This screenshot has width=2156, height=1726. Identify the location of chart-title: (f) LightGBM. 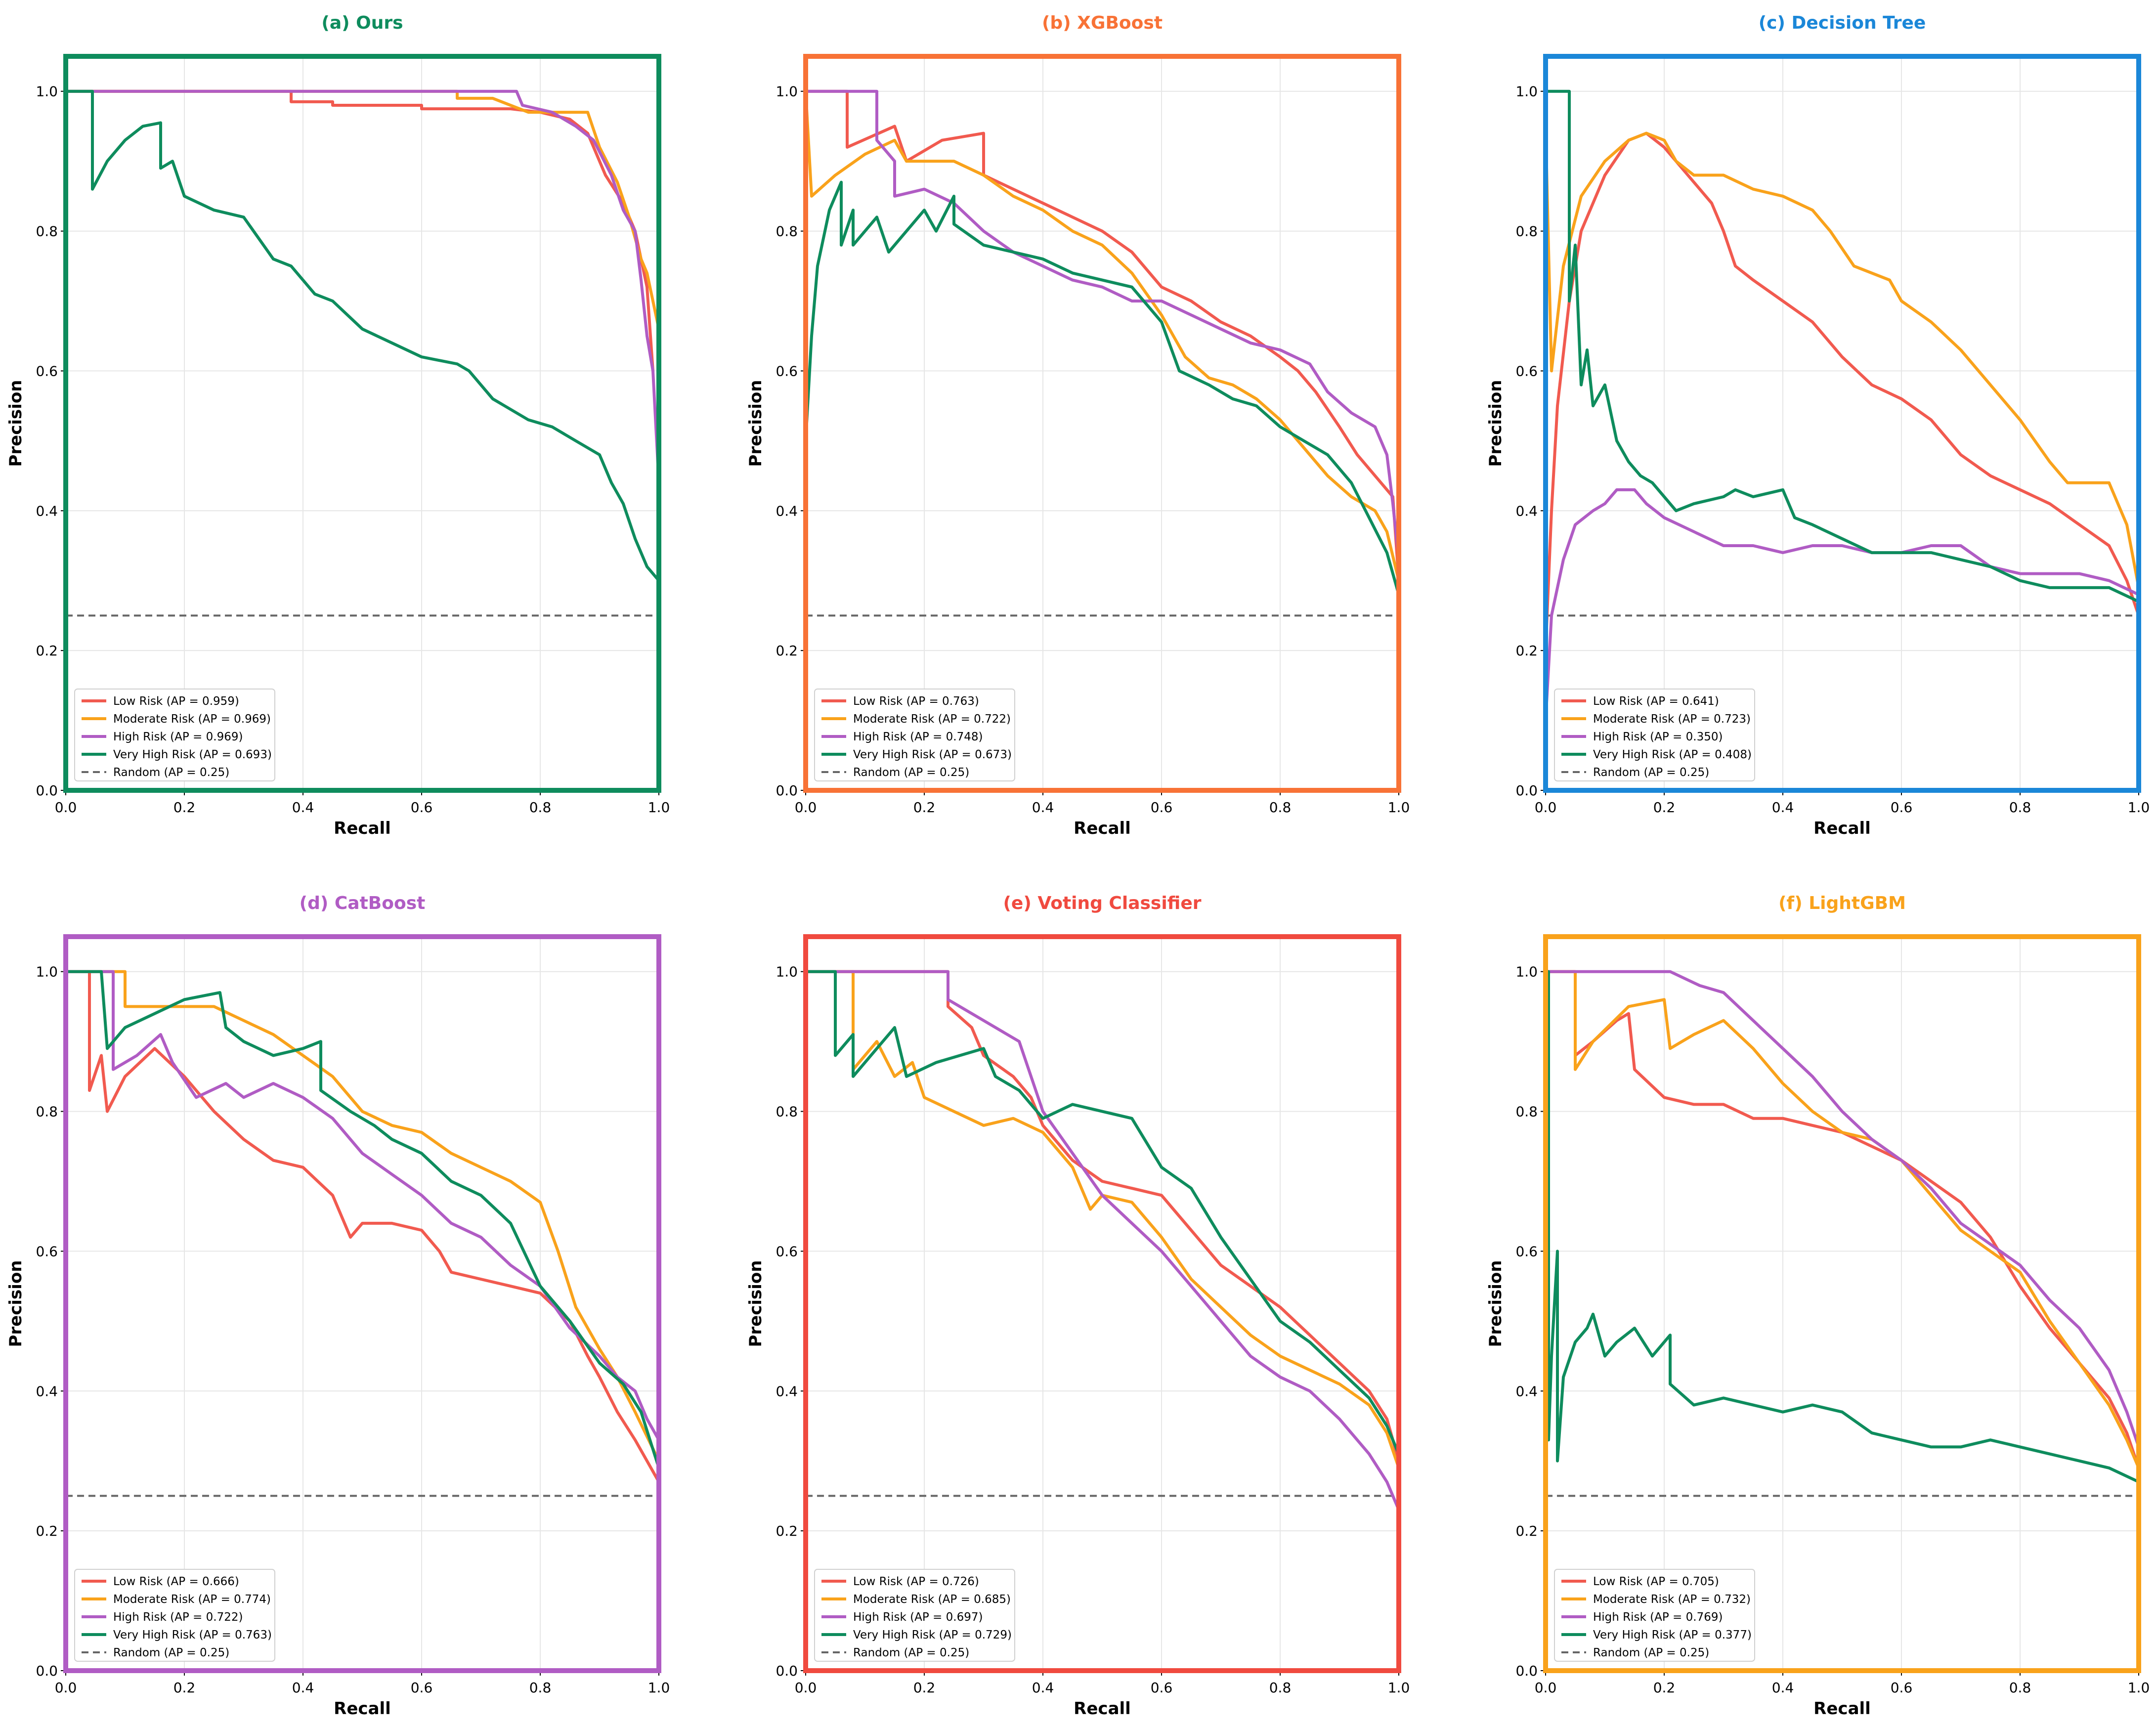
(1842, 903).